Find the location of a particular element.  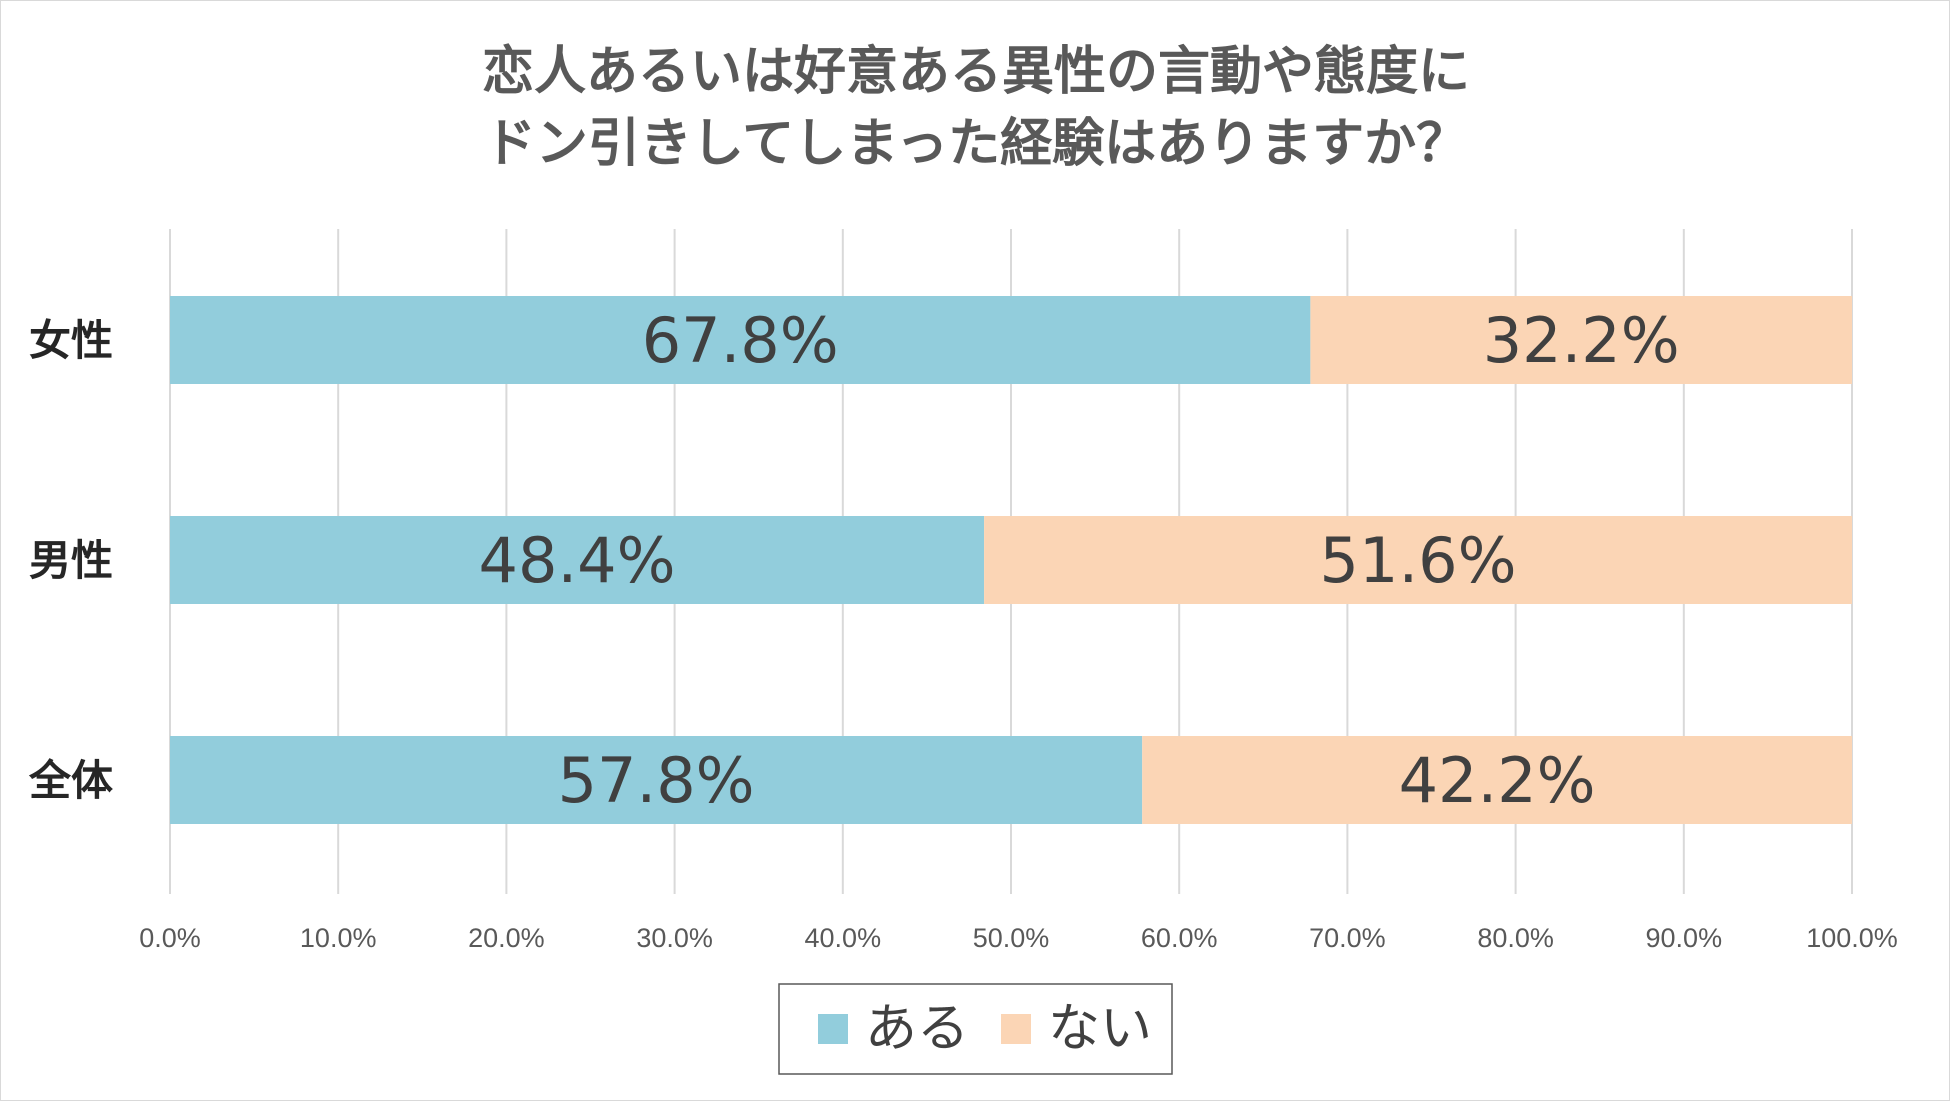

x-tick-label: 70.0% is located at coordinates (1347, 938).